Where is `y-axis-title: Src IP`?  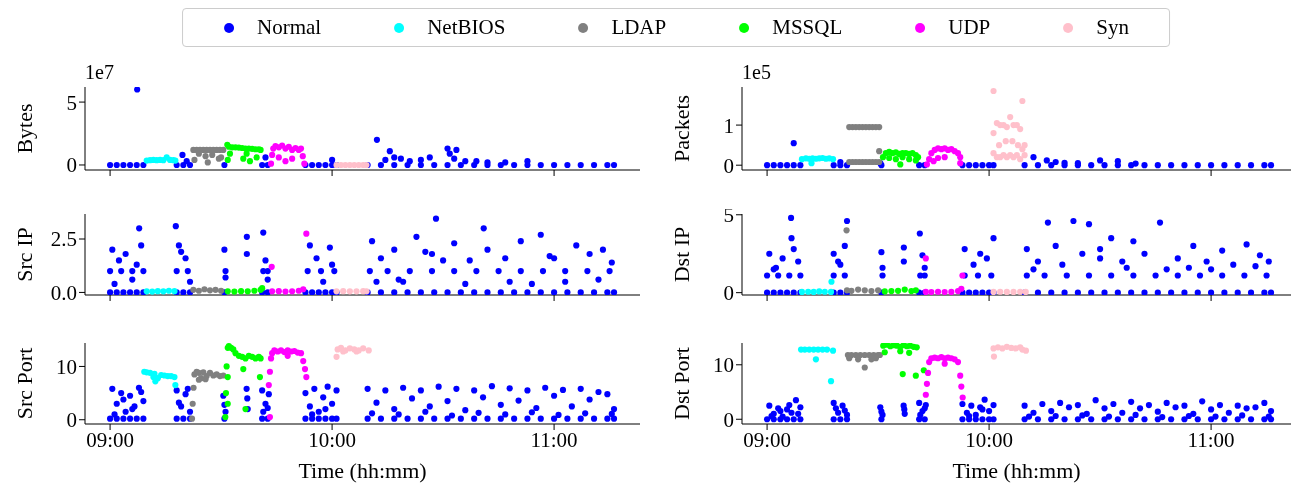
y-axis-title: Src IP is located at coordinates (24, 254).